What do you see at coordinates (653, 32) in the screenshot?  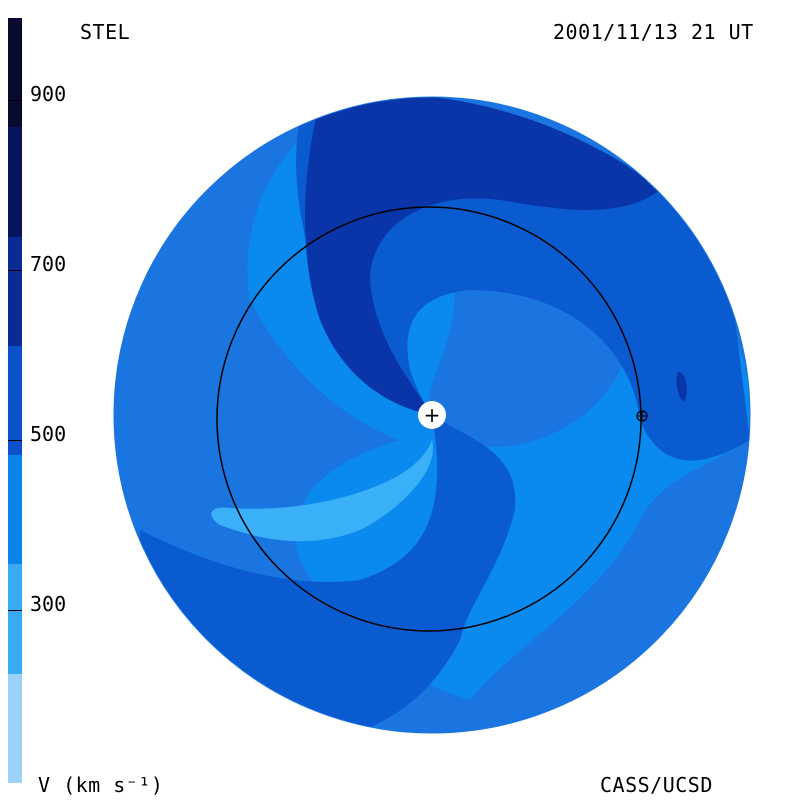 I see `timestamp-label: 2001/11/13 21 UT` at bounding box center [653, 32].